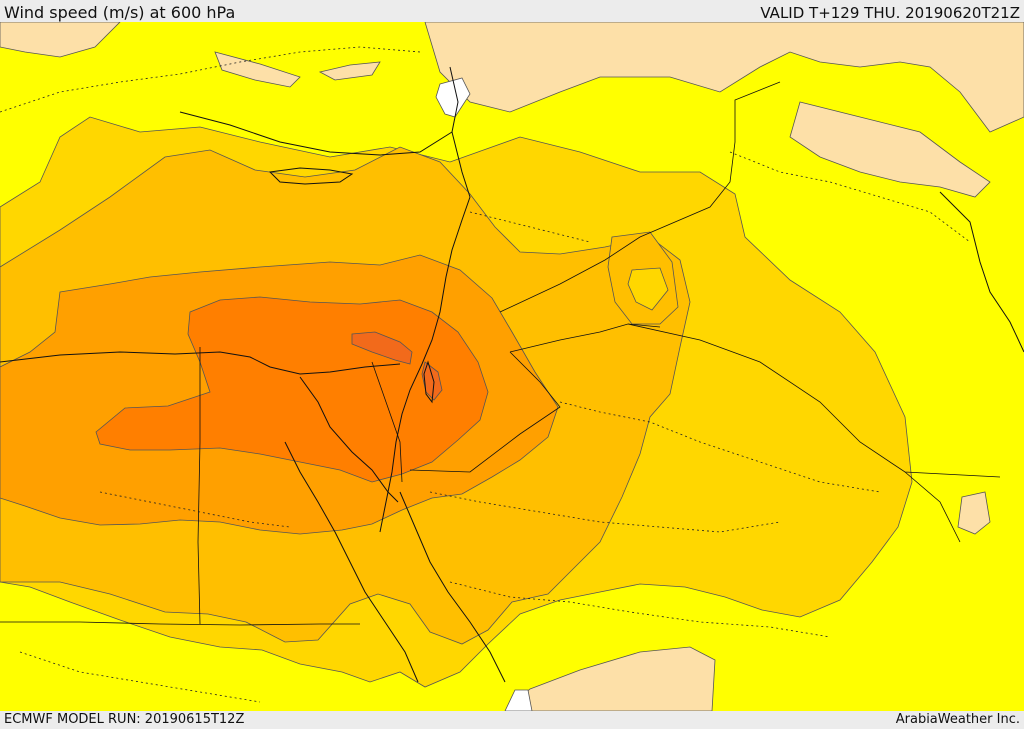 This screenshot has width=1024, height=729. What do you see at coordinates (452, 587) in the screenshot?
I see `coast-redsea-e` at bounding box center [452, 587].